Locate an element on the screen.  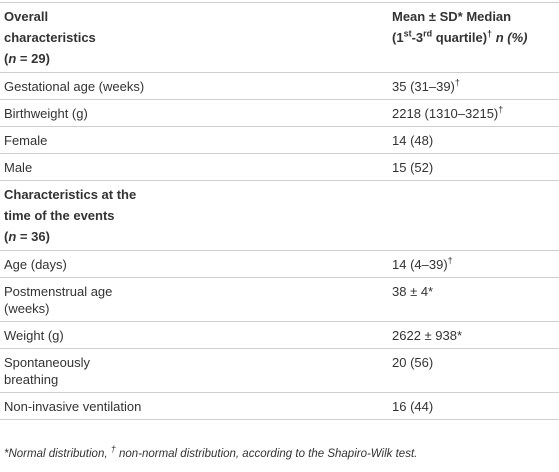
superscript: st is located at coordinates (407, 33).